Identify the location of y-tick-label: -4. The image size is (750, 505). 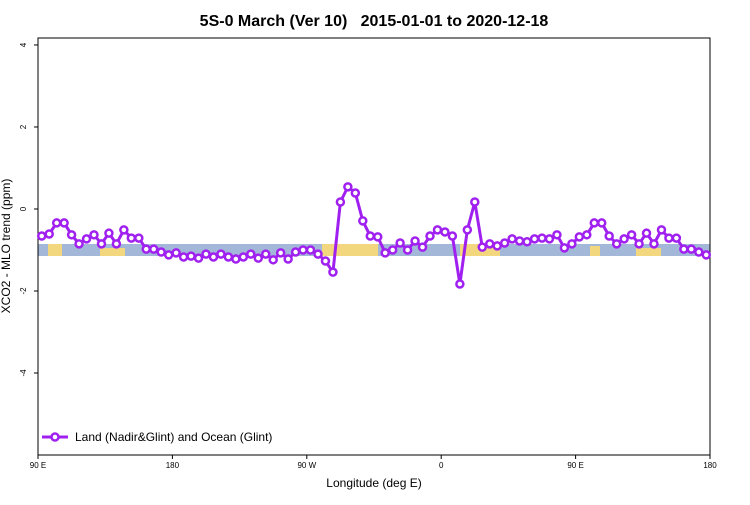
(23, 373).